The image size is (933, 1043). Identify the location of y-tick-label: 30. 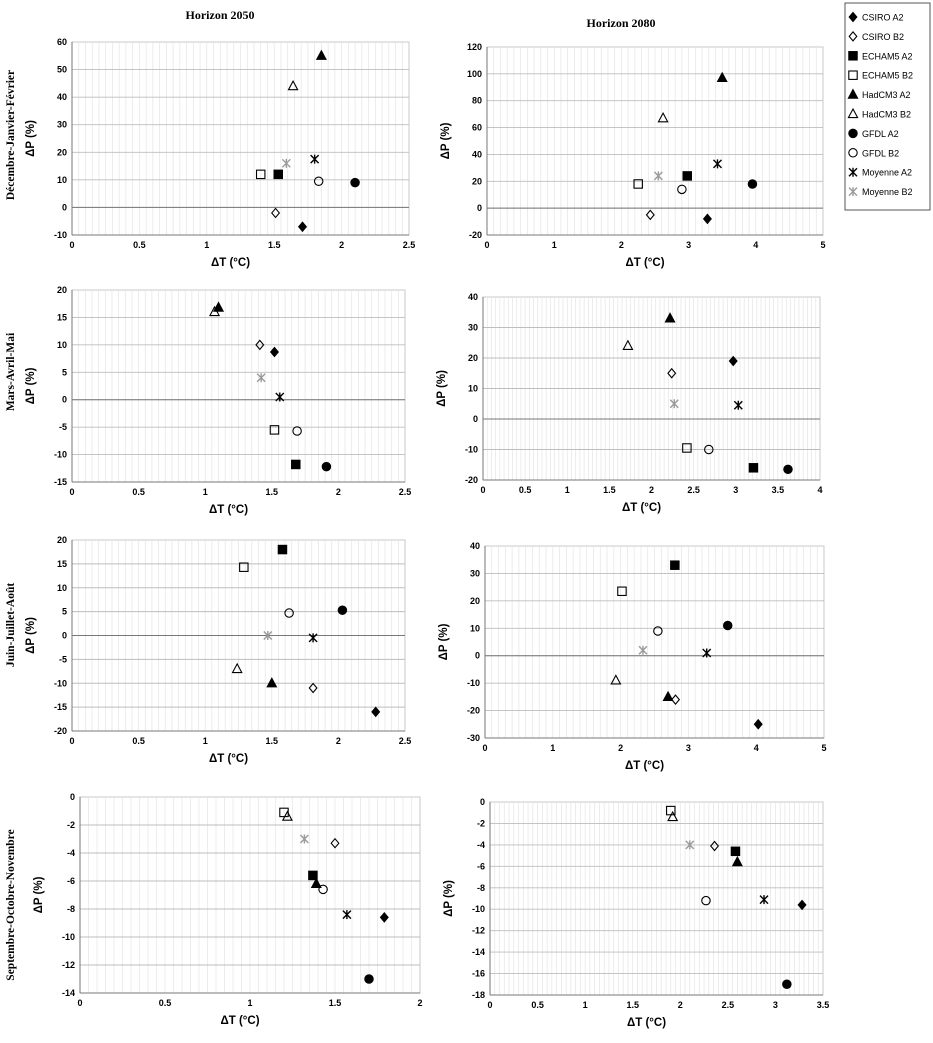
(473, 328).